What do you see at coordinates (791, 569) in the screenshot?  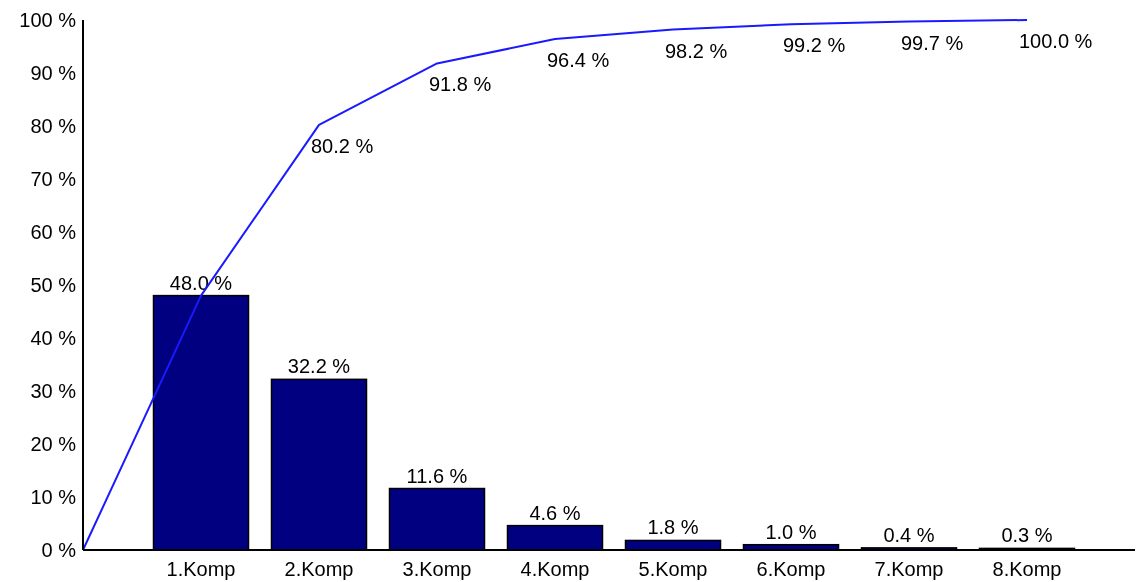 I see `x-tick-label: 6.Komp` at bounding box center [791, 569].